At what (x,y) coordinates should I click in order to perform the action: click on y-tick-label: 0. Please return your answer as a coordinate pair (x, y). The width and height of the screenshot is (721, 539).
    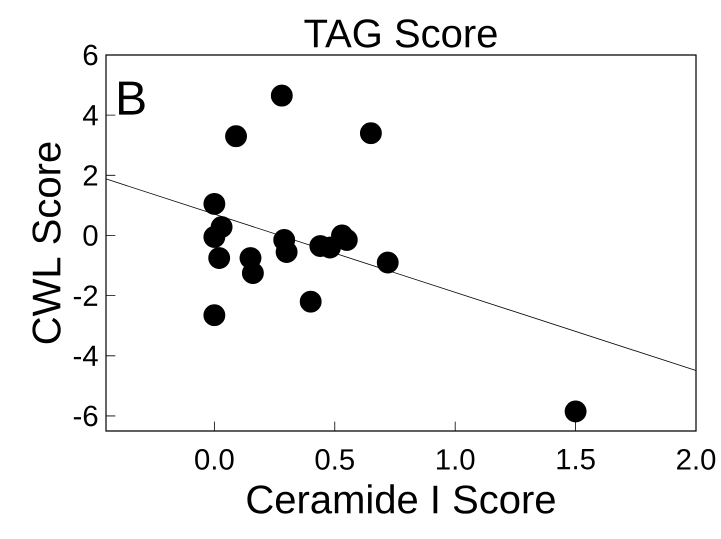
    Looking at the image, I should click on (90, 235).